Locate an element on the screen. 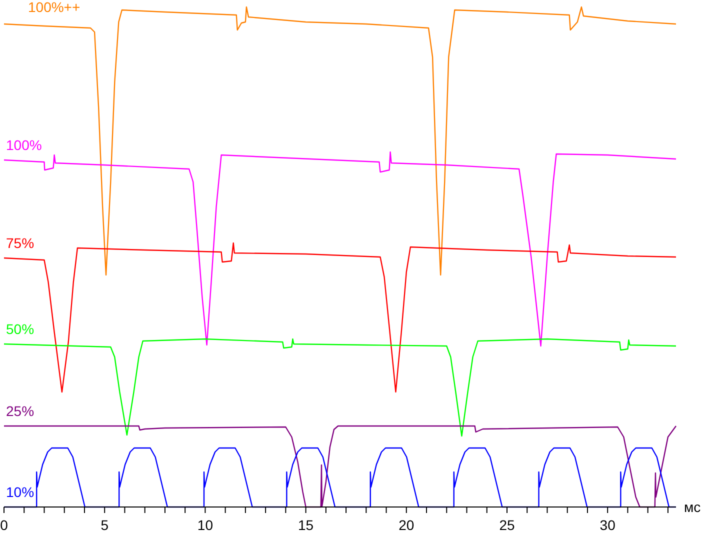 The width and height of the screenshot is (703, 535). x-axis-title: мс is located at coordinates (692, 507).